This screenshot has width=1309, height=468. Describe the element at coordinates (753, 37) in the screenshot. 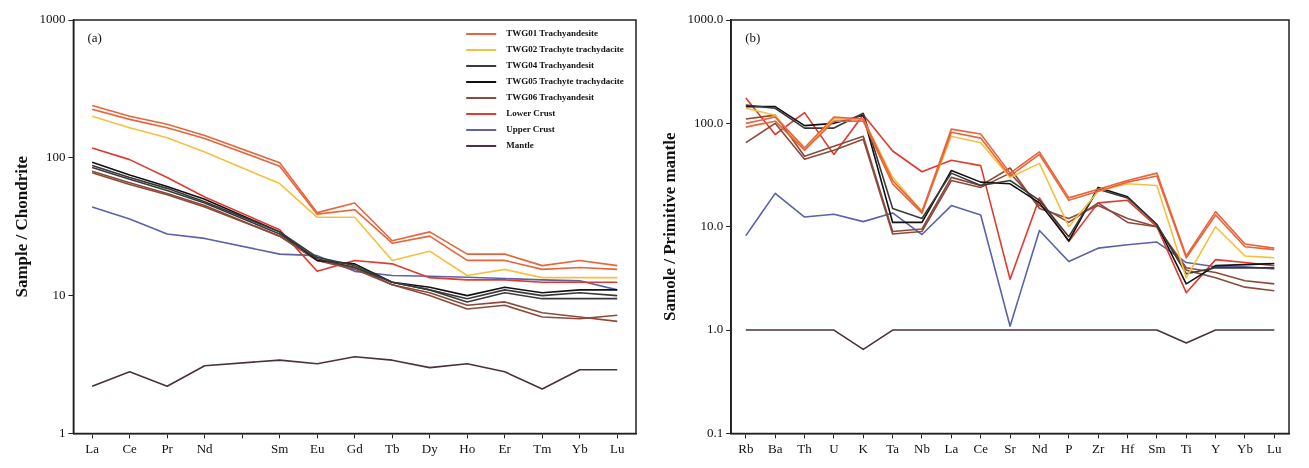

I see `annotation: (b)` at that location.